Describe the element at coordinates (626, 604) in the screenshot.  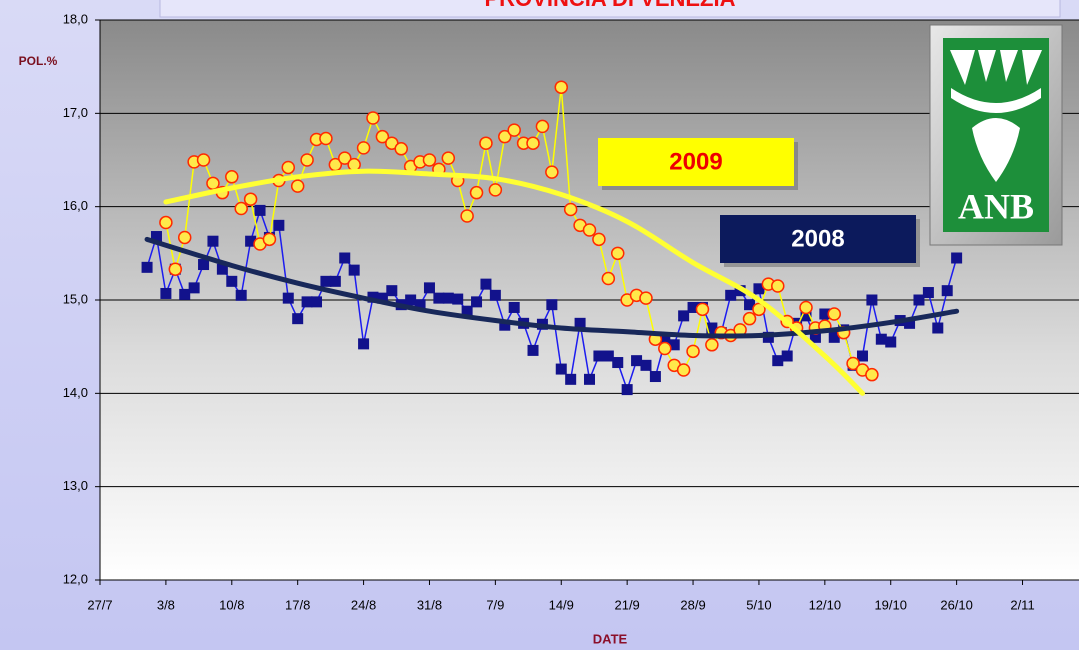
I see `x-tick-label: 21/9` at that location.